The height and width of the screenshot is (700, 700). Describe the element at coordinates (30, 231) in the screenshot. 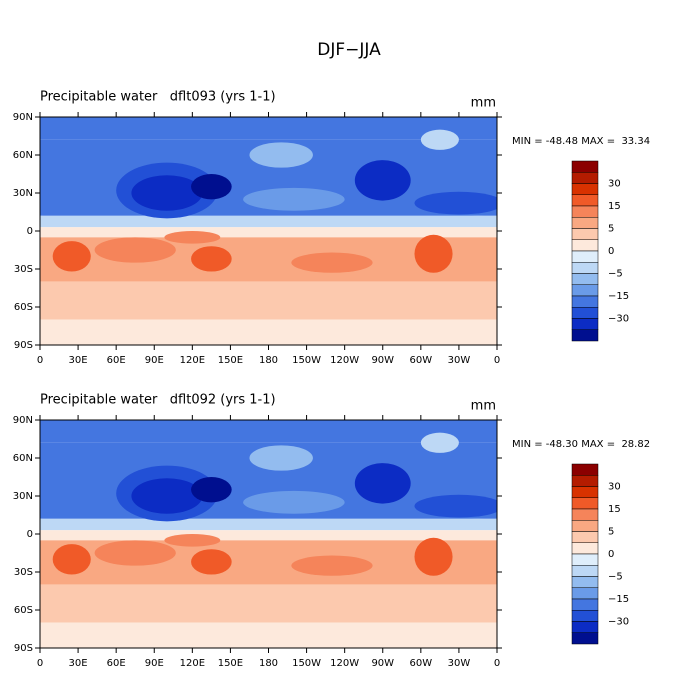

I see `lat-label: 0` at that location.